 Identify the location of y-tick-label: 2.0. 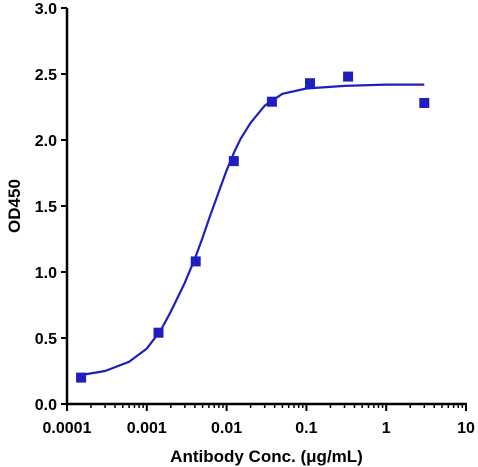
(46, 141).